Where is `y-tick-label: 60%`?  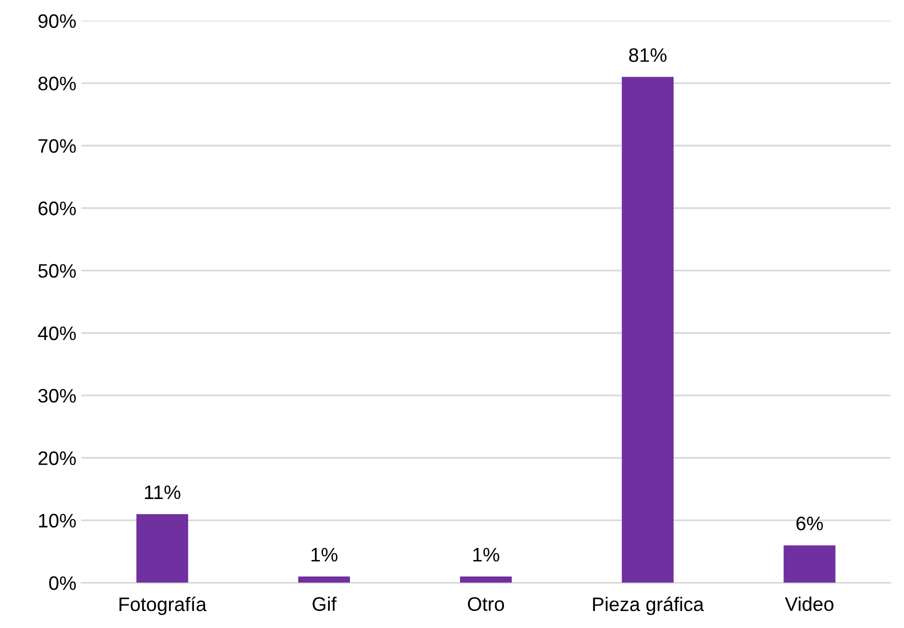
y-tick-label: 60% is located at coordinates (57, 209).